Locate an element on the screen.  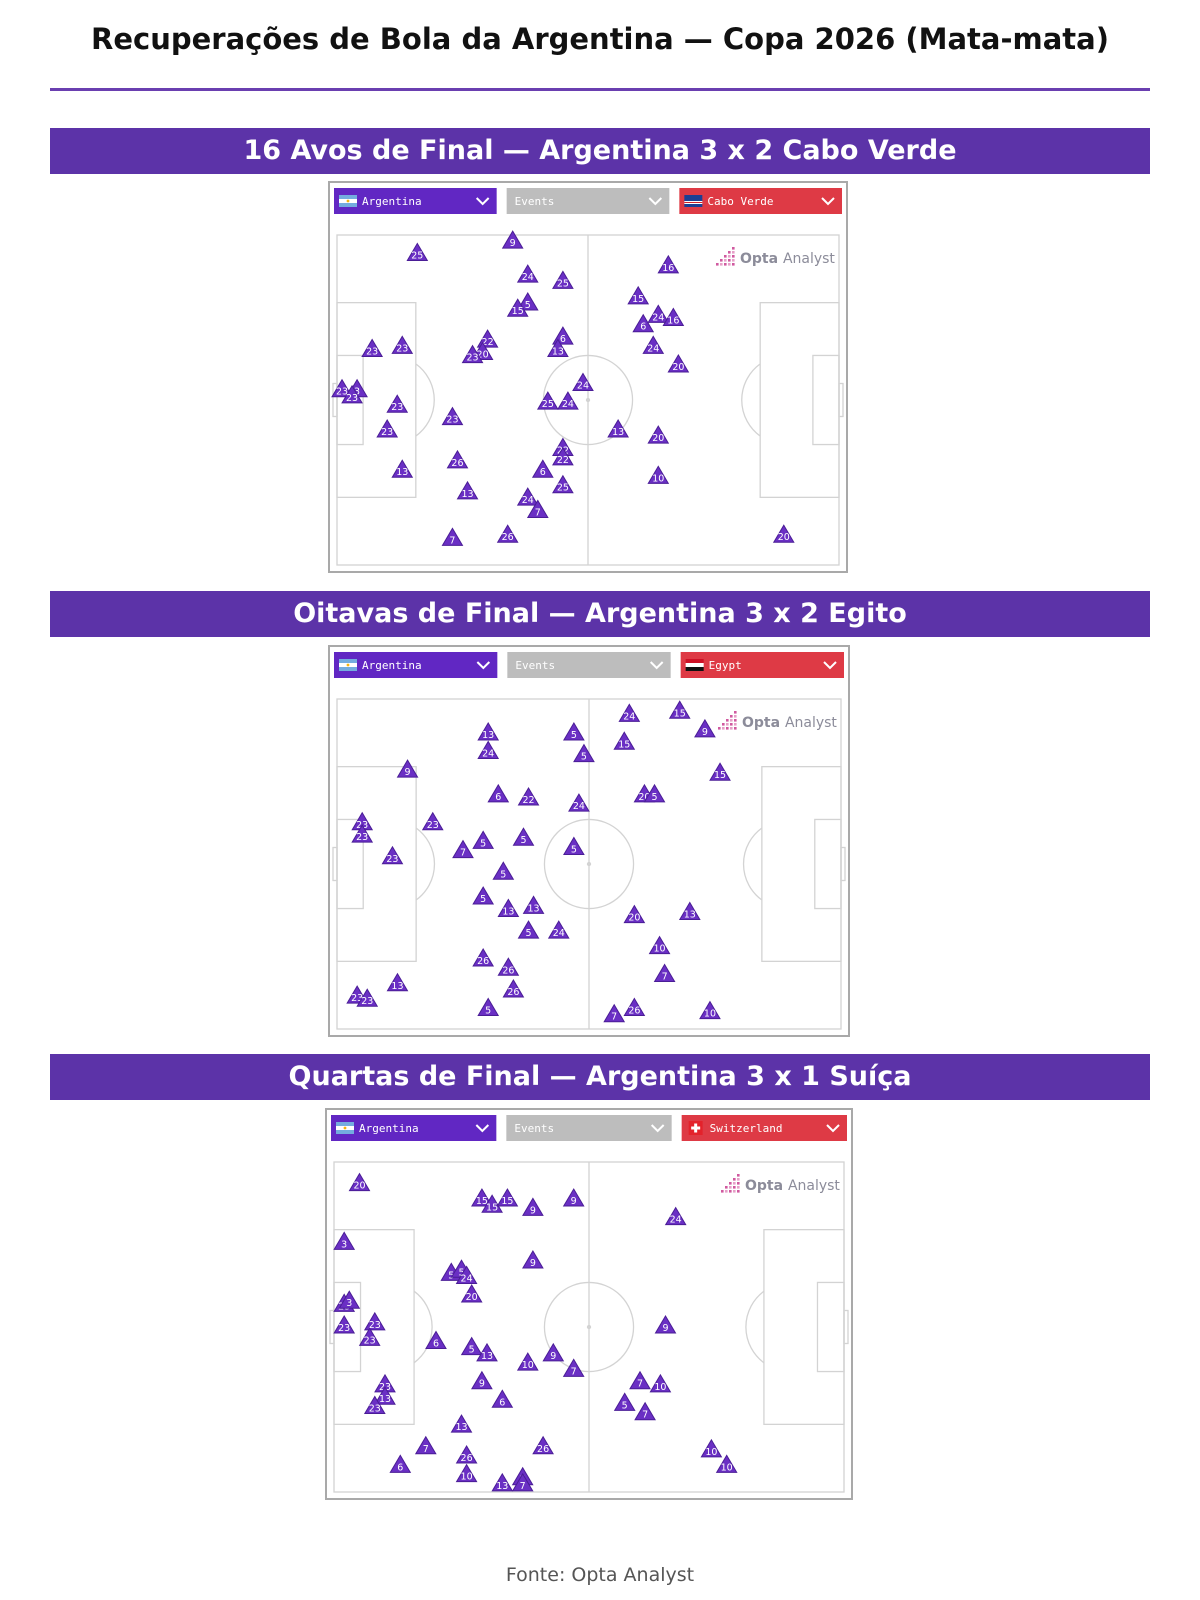
opponent-dropdown: Egypt is located at coordinates (762, 665).